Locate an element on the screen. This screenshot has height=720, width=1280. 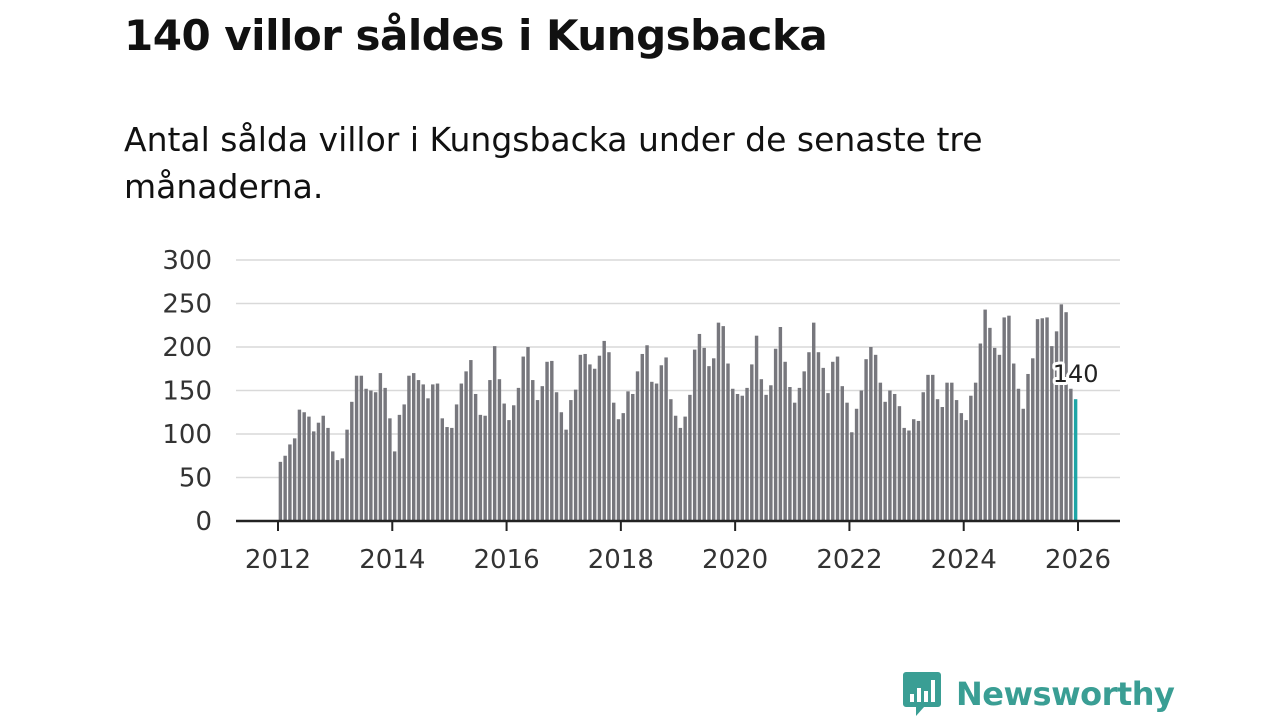
annotations: 140 is located at coordinates (1076, 374).